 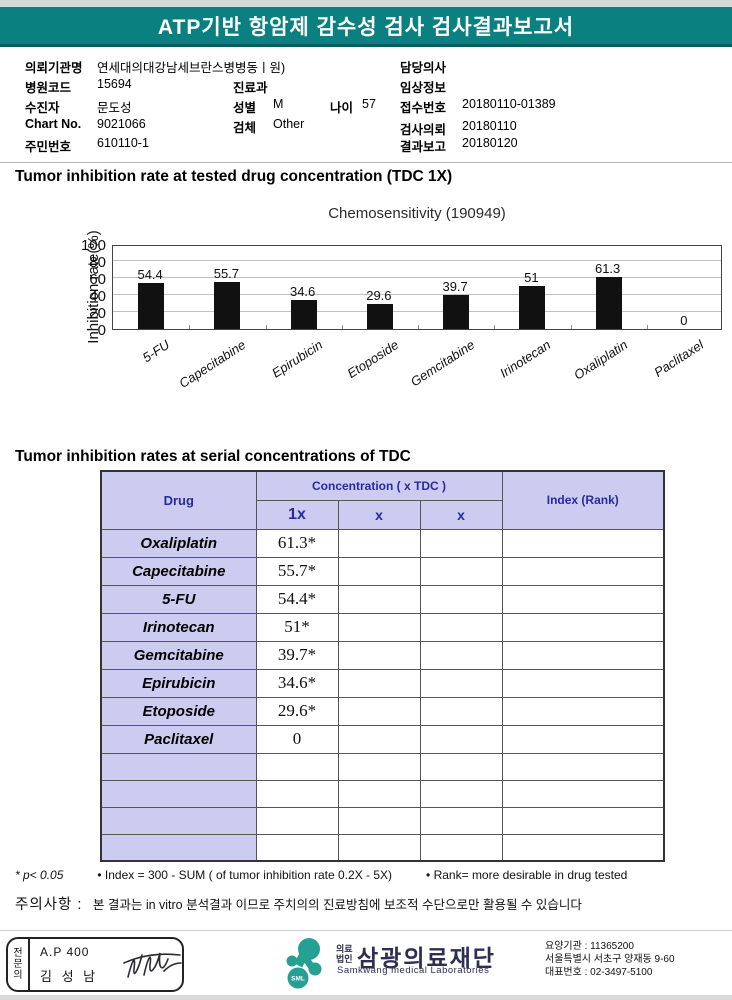 What do you see at coordinates (106, 964) in the screenshot?
I see `stamp-main: A.P 400 김 성 남` at bounding box center [106, 964].